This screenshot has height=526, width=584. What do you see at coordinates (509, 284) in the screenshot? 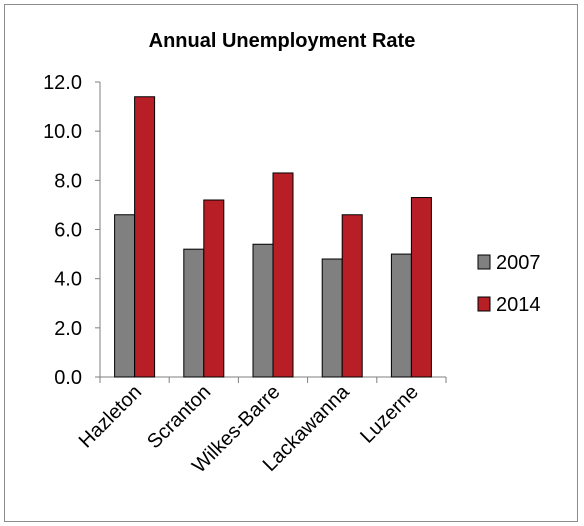
I see `legend: 2007 2014` at bounding box center [509, 284].